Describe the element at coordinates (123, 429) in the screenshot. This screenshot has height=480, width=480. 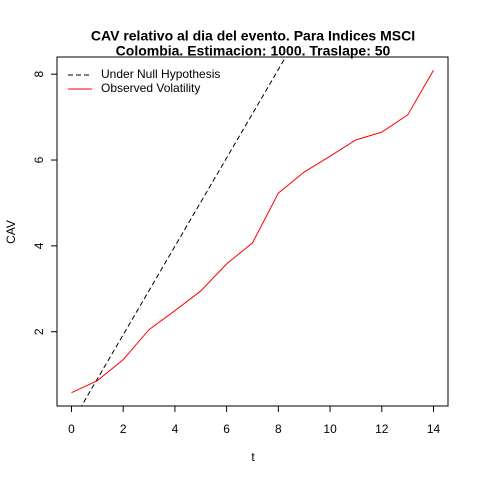
I see `x-tick-label: 2` at that location.